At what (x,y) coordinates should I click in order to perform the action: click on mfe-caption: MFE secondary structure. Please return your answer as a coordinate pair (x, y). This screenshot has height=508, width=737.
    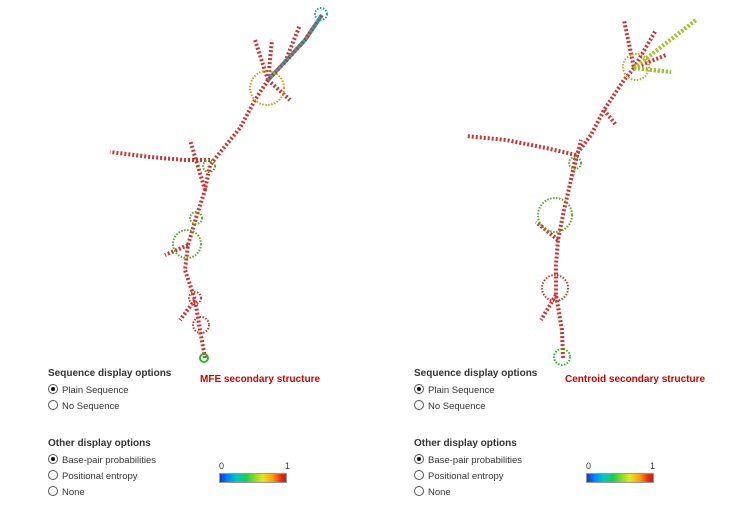
    Looking at the image, I should click on (260, 379).